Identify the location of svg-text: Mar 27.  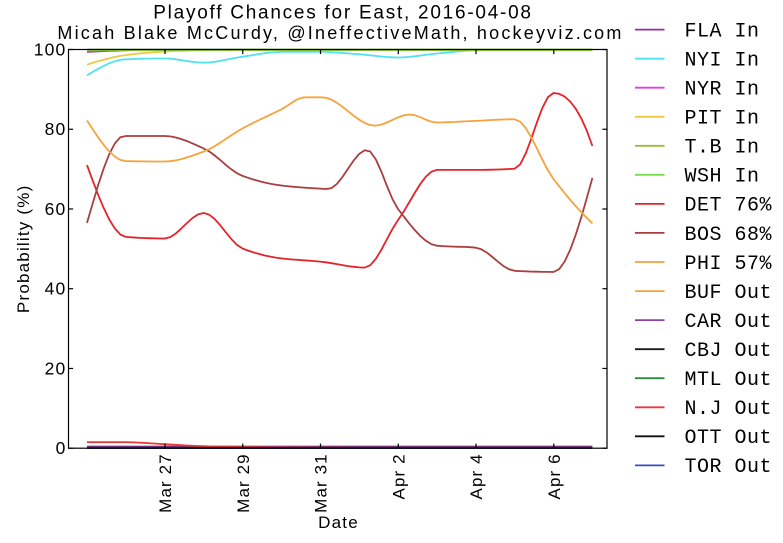
(165, 483).